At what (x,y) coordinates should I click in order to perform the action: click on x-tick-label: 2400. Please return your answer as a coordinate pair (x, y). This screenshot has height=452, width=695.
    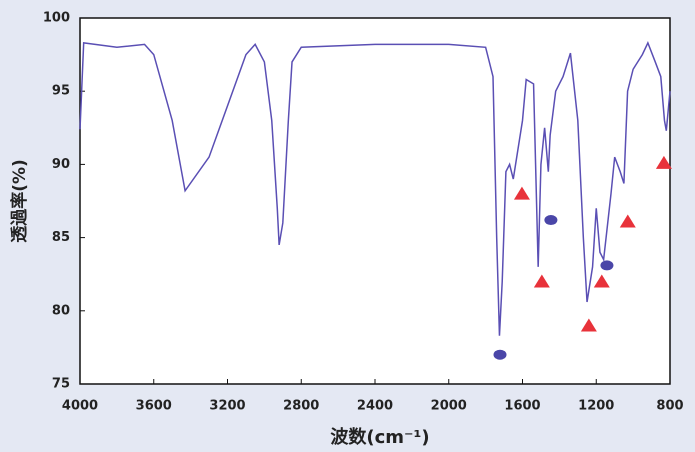
    Looking at the image, I should click on (375, 406).